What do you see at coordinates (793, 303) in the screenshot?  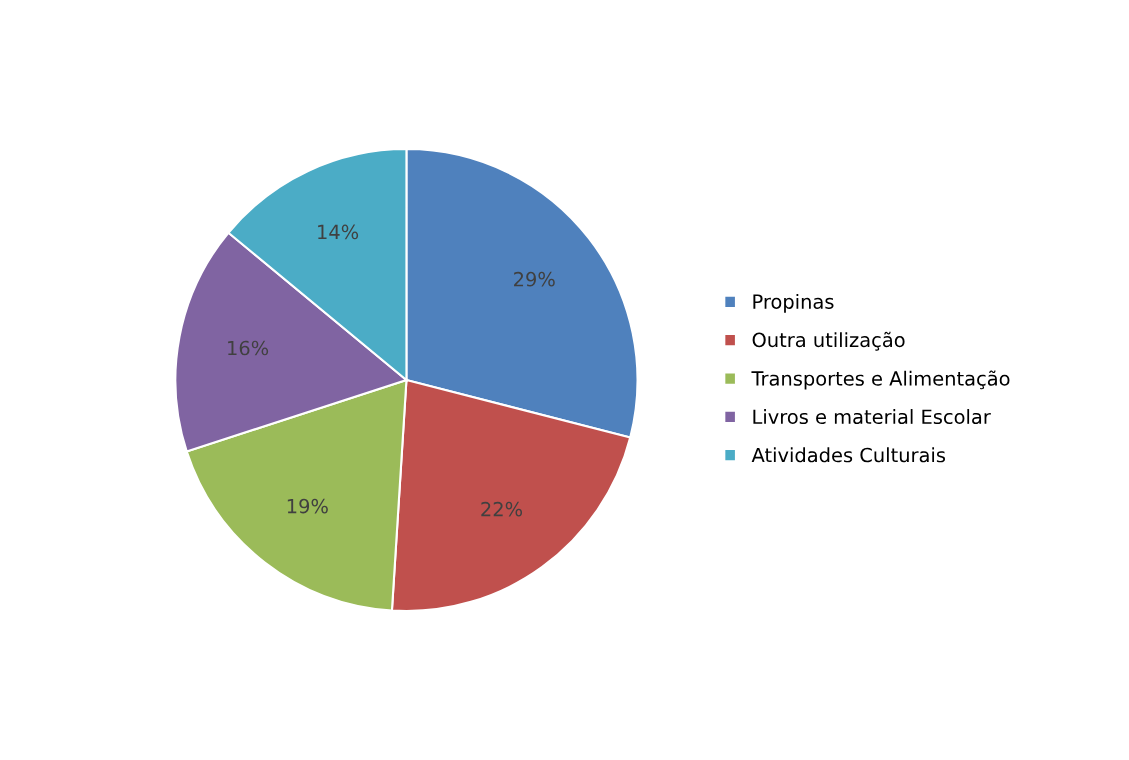 I see `legend-label: Propinas` at bounding box center [793, 303].